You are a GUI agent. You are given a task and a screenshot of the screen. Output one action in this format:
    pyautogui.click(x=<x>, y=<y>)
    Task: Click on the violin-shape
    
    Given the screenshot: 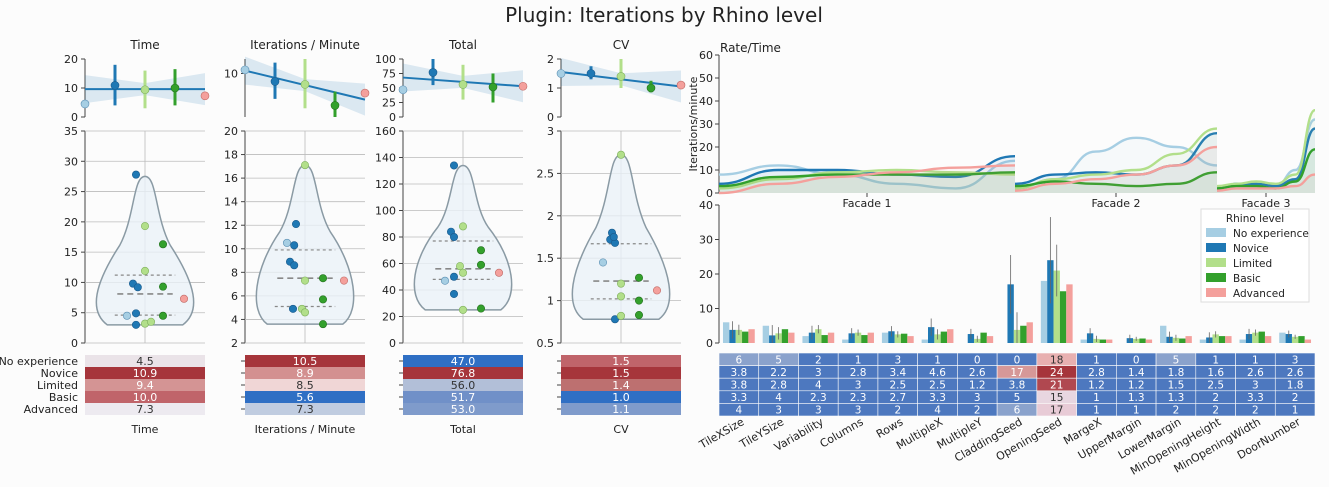 What is the action you would take?
    pyautogui.click(x=145, y=250)
    